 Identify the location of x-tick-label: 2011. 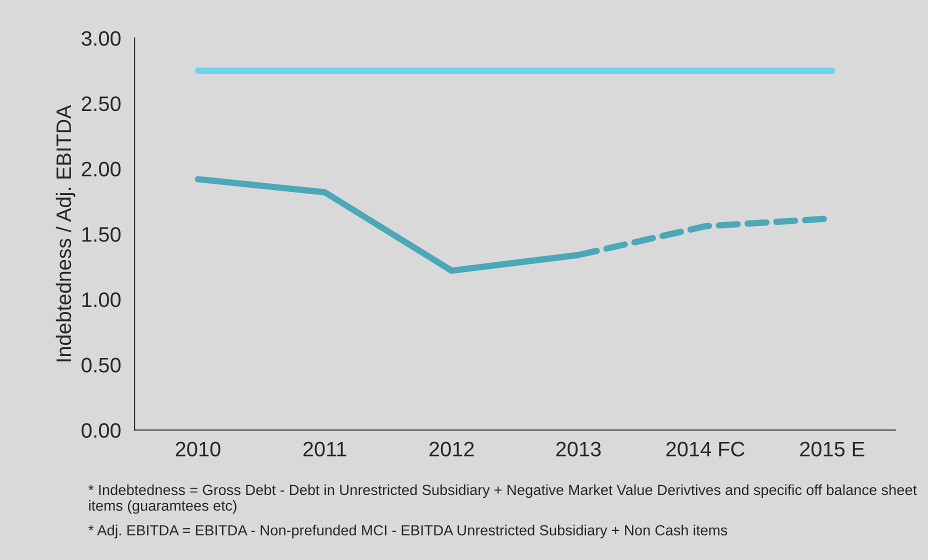
(324, 449).